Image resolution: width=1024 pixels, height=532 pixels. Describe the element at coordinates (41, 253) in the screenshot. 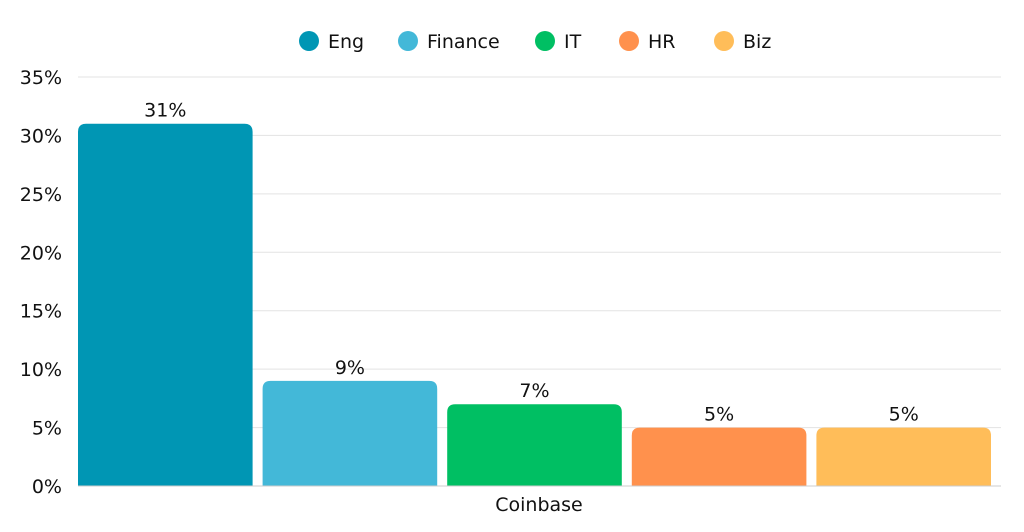

I see `y-tick-label: 20%` at that location.